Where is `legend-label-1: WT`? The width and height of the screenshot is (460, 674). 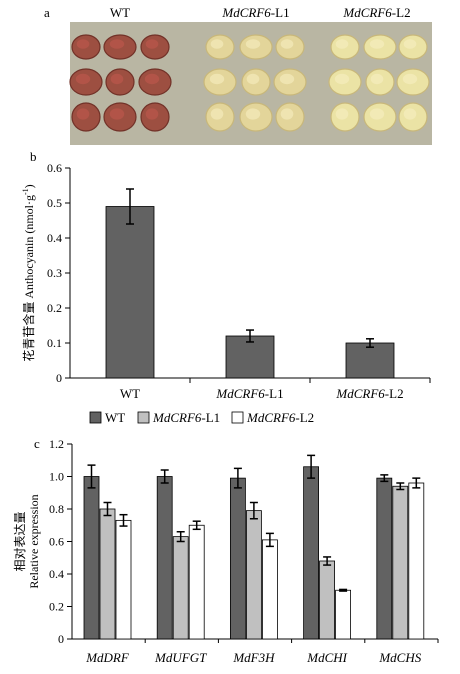 legend-label-1: WT is located at coordinates (115, 417).